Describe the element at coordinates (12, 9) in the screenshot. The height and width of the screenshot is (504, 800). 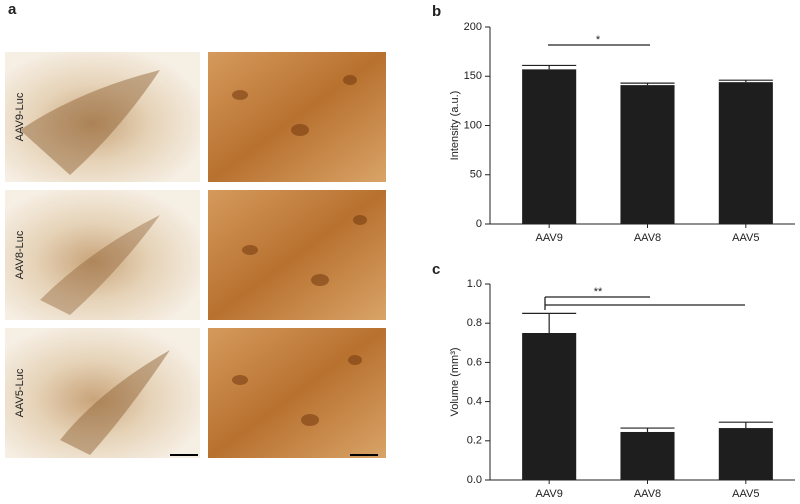
I see `panel-label: a` at that location.